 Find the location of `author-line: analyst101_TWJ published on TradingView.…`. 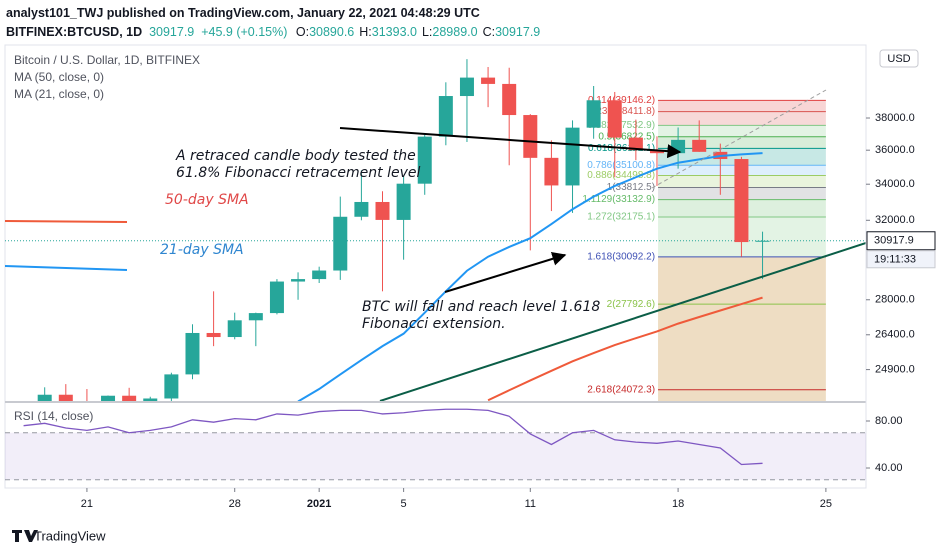

author-line: analyst101_TWJ published on TradingView.… is located at coordinates (273, 13).